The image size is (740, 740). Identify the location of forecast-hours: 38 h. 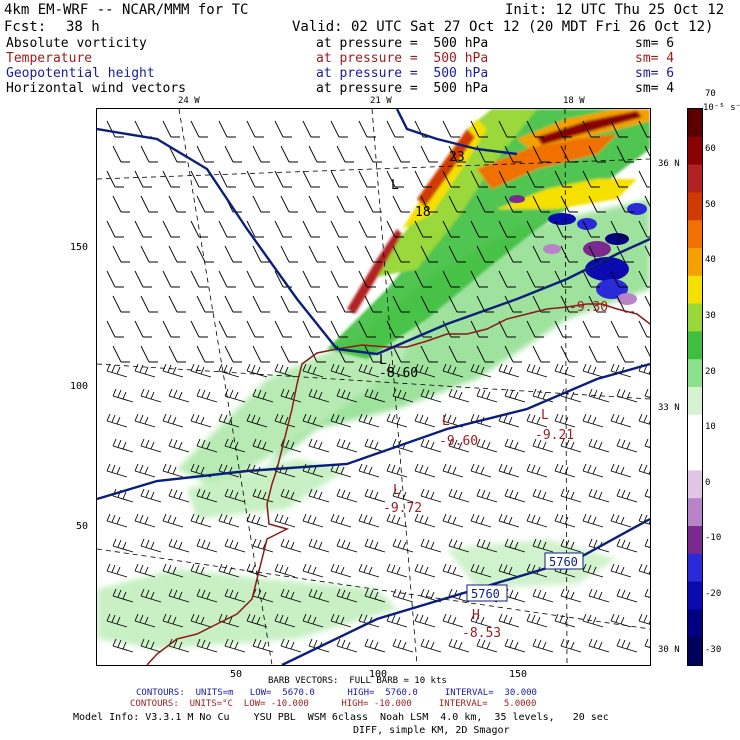
(83, 27).